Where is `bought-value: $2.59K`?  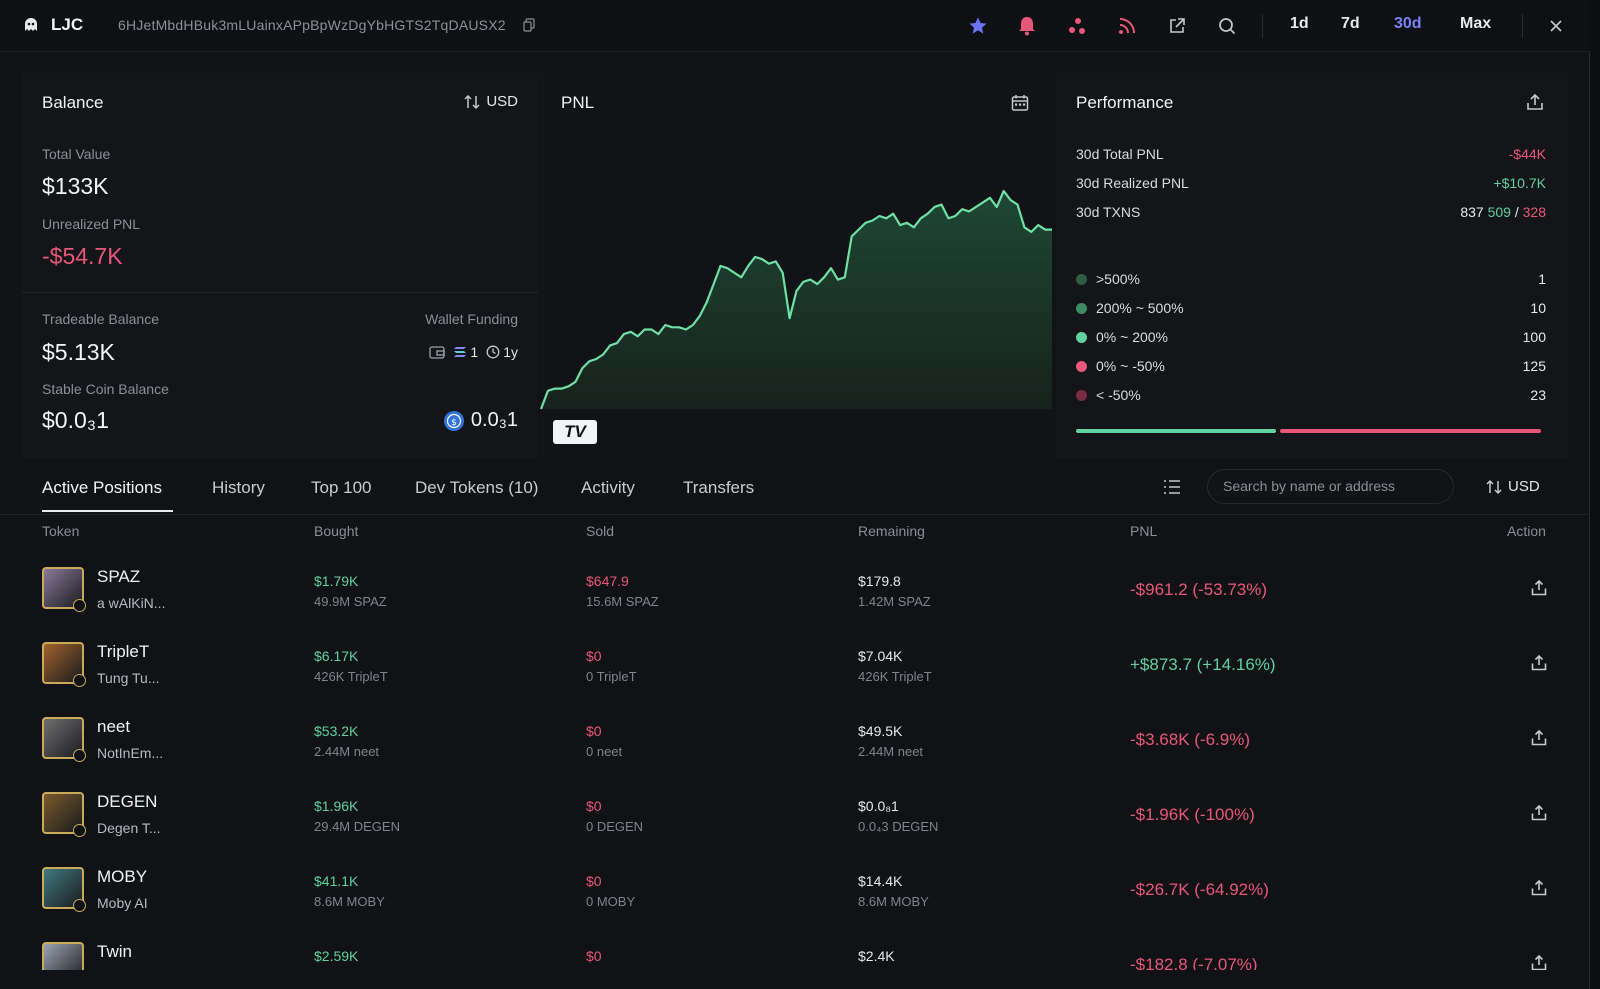 bought-value: $2.59K is located at coordinates (336, 956).